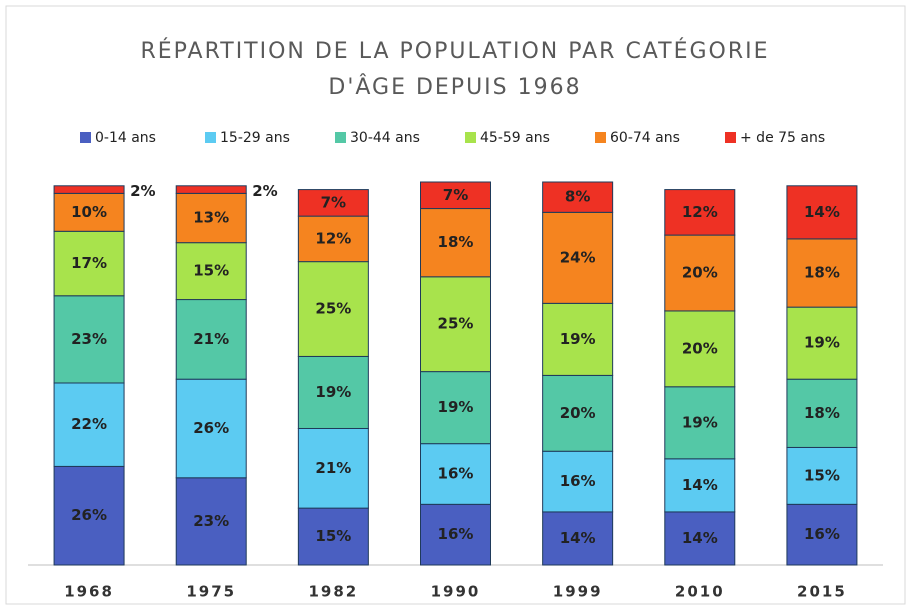  I want to click on data-label: 24%, so click(578, 257).